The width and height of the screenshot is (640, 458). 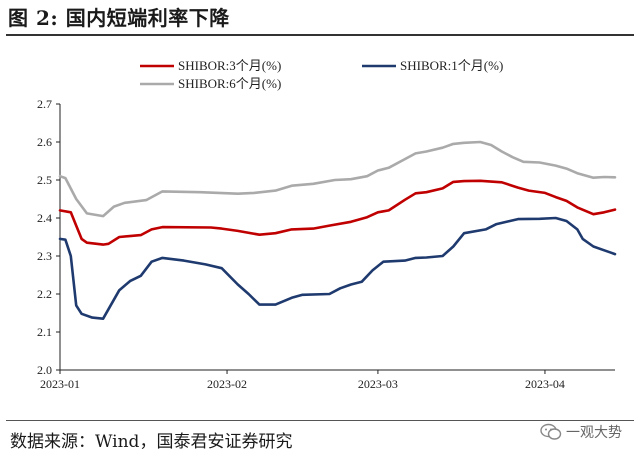 What do you see at coordinates (44, 370) in the screenshot?
I see `y-tick-label: 2.0` at bounding box center [44, 370].